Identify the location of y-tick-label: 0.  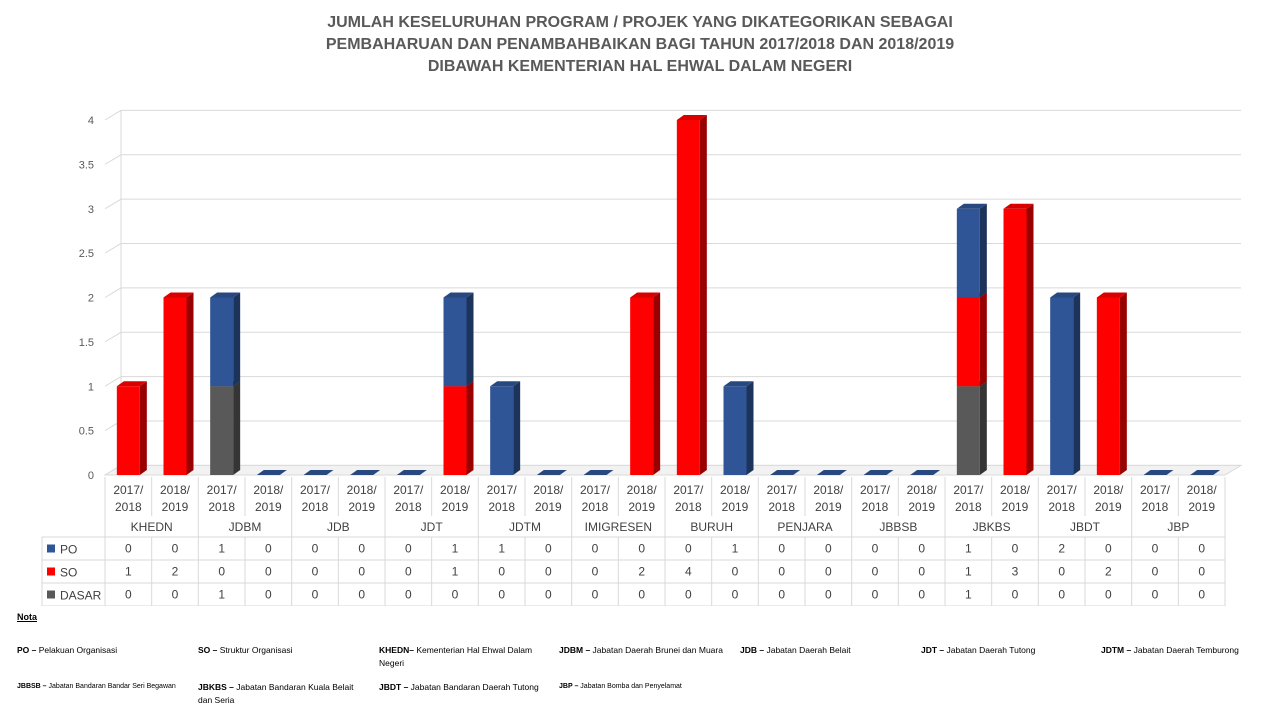
(91, 476).